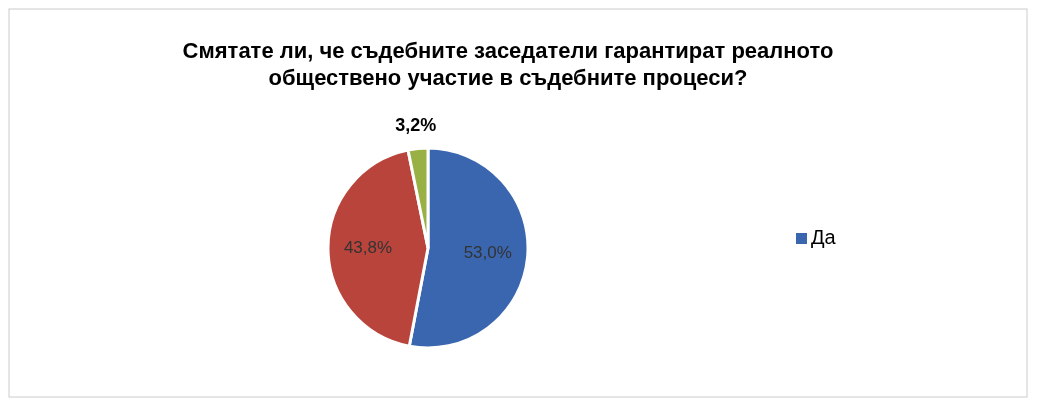 The image size is (1043, 408). What do you see at coordinates (416, 125) in the screenshot?
I see `data-label: 3,2%` at bounding box center [416, 125].